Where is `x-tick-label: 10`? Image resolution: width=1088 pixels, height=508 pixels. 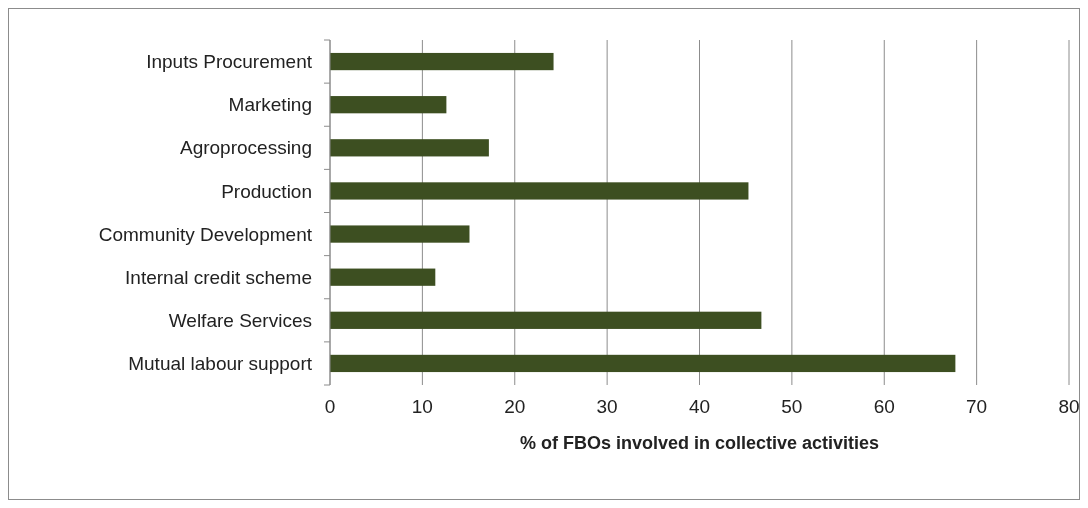
x-tick-label: 10 is located at coordinates (422, 406).